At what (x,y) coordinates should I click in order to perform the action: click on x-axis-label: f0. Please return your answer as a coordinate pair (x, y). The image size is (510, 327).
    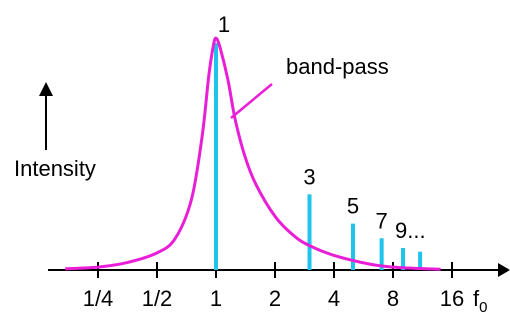
    Looking at the image, I should click on (480, 301).